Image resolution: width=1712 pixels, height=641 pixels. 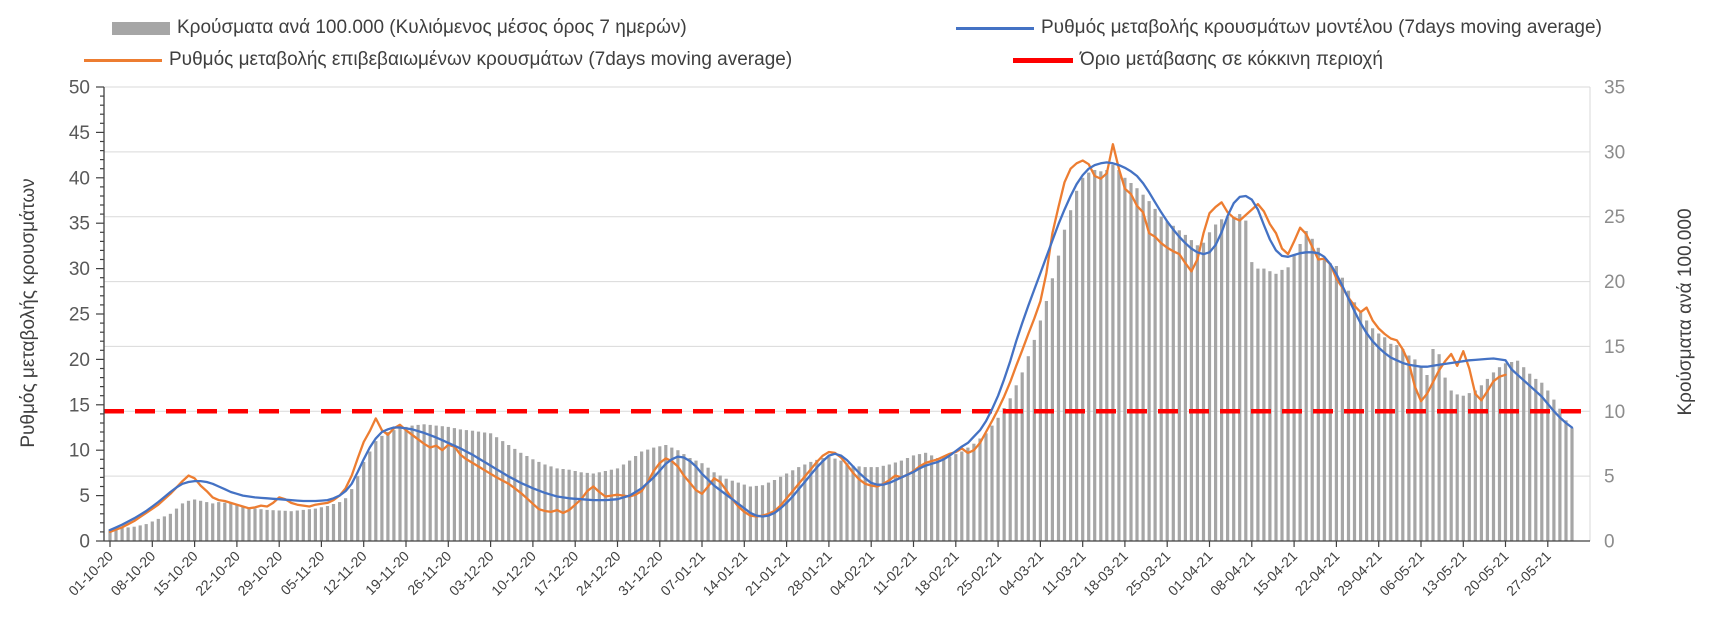 What do you see at coordinates (79, 133) in the screenshot?
I see `left-axis-tick-label: 45` at bounding box center [79, 133].